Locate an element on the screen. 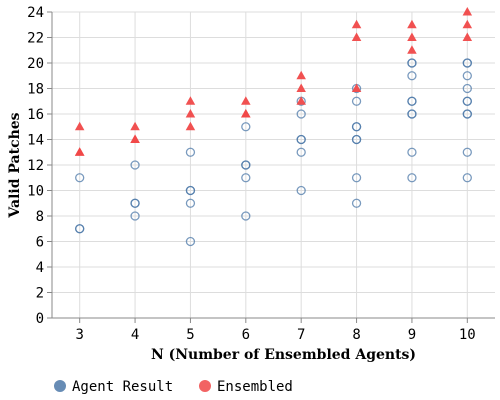 Image resolution: width=500 pixels, height=400 pixels. y-tick-label: 0 is located at coordinates (40, 319).